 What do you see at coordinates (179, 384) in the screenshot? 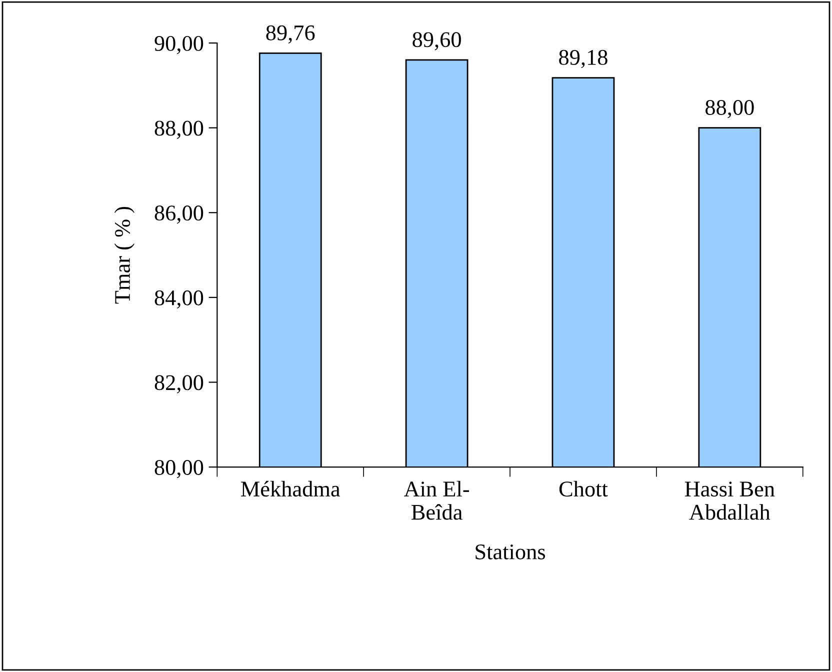
I see `y-tick-label: 82,00` at bounding box center [179, 384].